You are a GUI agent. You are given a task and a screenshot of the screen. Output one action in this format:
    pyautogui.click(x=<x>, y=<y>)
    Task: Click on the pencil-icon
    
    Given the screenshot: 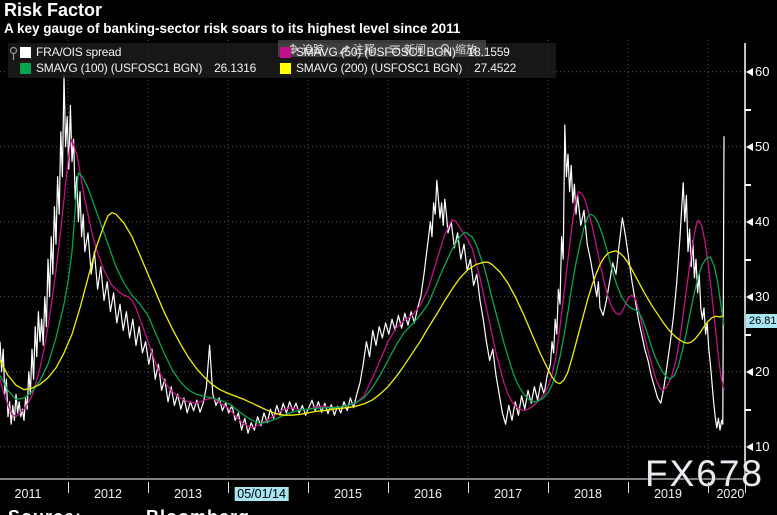 What is the action you would take?
    pyautogui.click(x=344, y=49)
    